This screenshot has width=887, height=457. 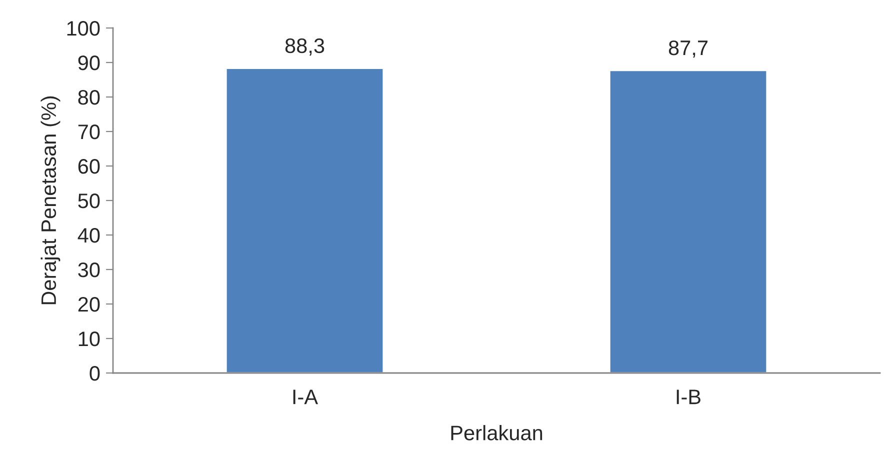 What do you see at coordinates (83, 28) in the screenshot?
I see `y-tick-label: 100` at bounding box center [83, 28].